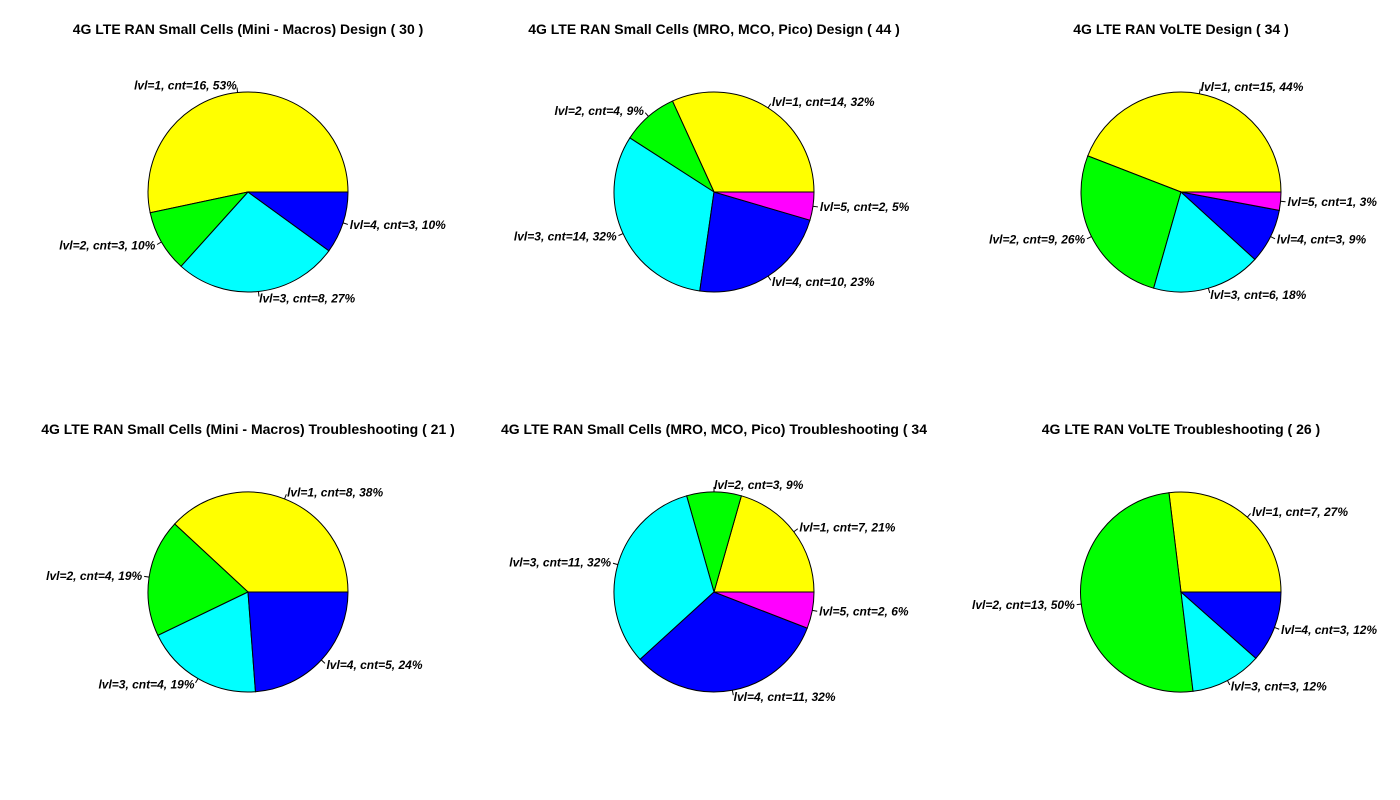 This screenshot has width=1400, height=800. Describe the element at coordinates (759, 485) in the screenshot. I see `slice-label: lvl=2, cnt=3, 9%` at that location.